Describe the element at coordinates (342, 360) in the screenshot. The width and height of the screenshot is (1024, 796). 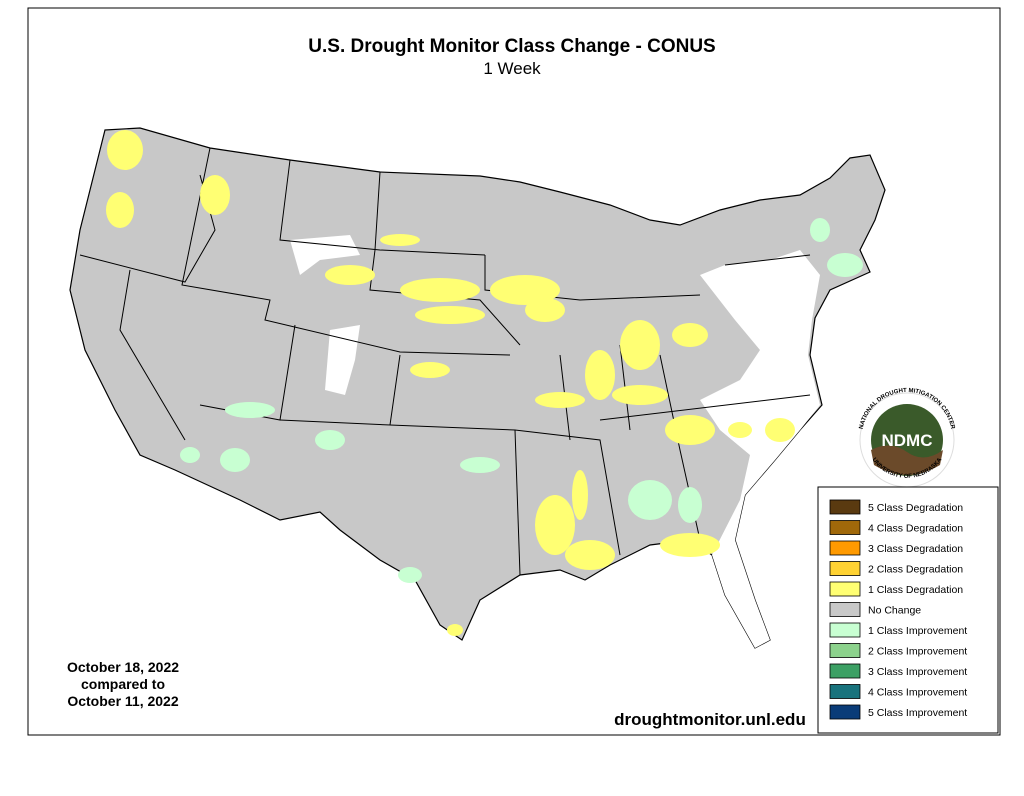
I see `west-white` at that location.